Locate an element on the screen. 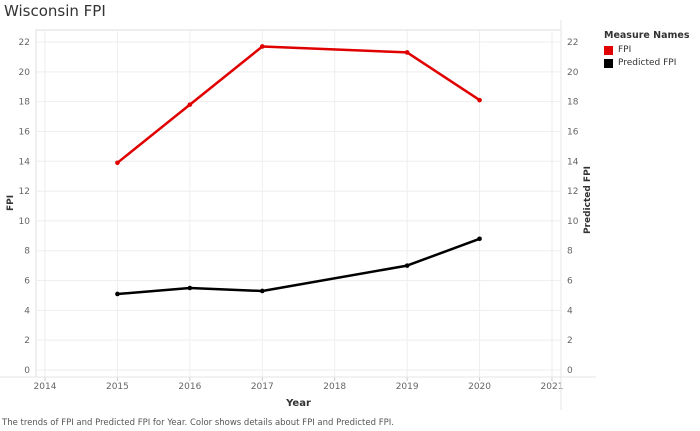 The width and height of the screenshot is (700, 431). y2-tick-label: 6 is located at coordinates (570, 282).